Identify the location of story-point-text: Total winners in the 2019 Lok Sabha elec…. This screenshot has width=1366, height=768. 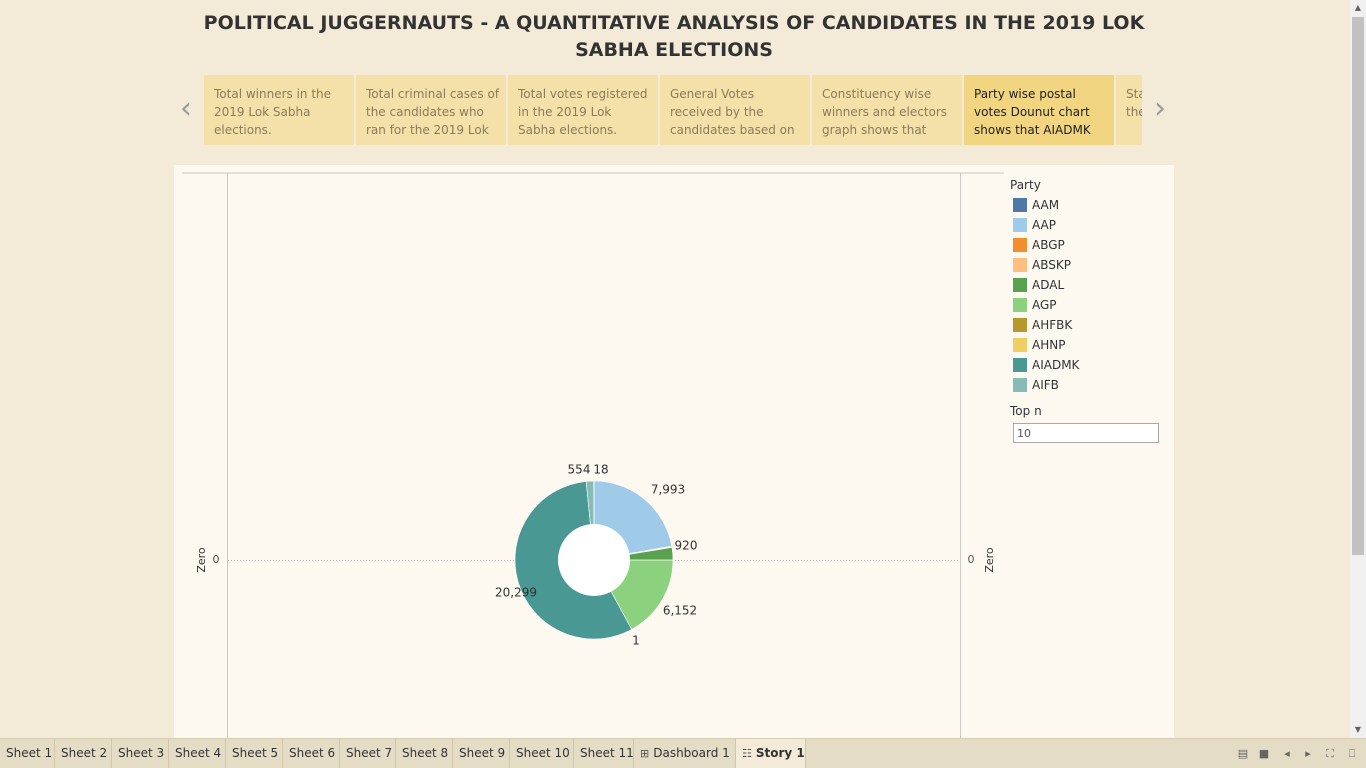
(273, 112).